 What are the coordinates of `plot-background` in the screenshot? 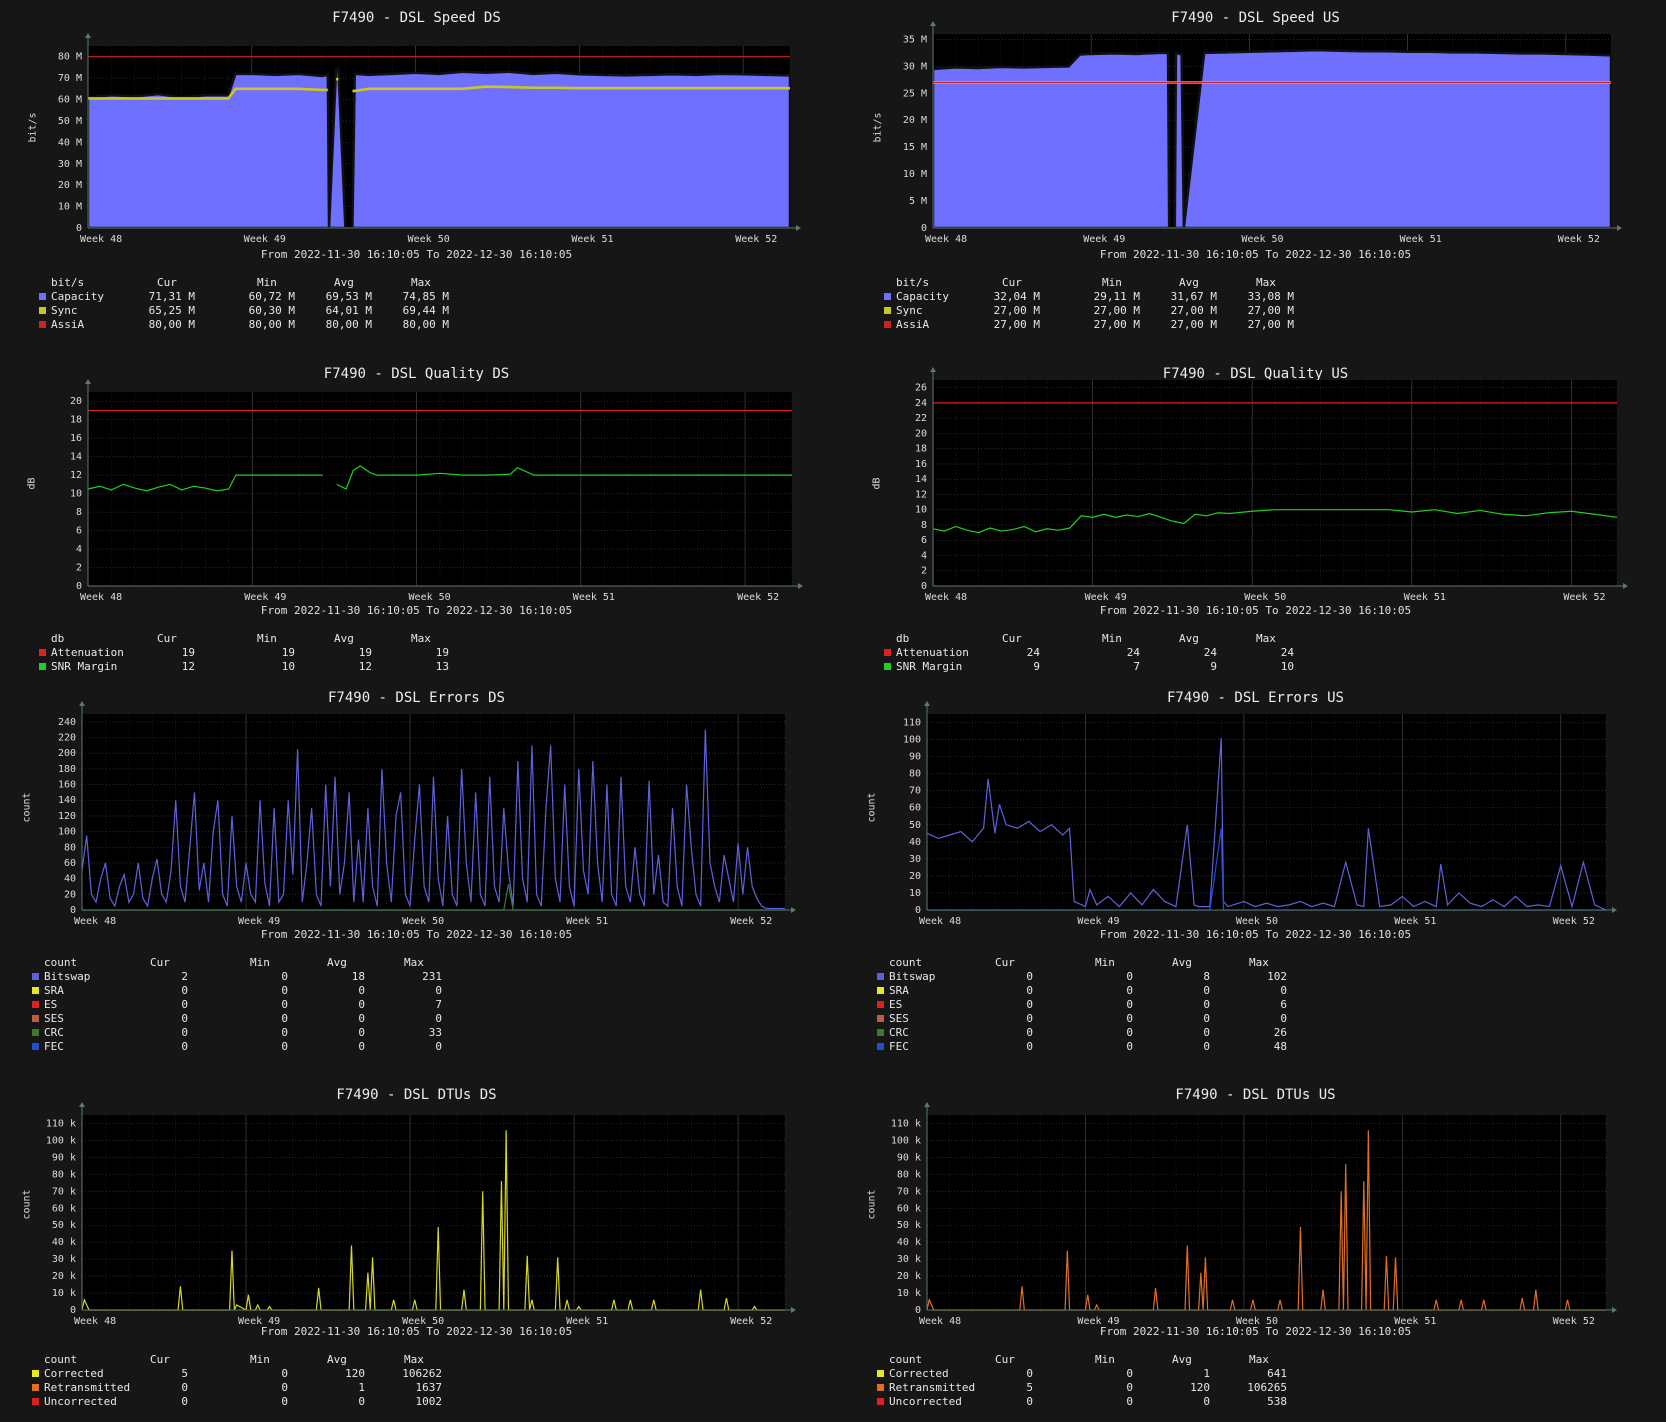 It's located at (433, 812).